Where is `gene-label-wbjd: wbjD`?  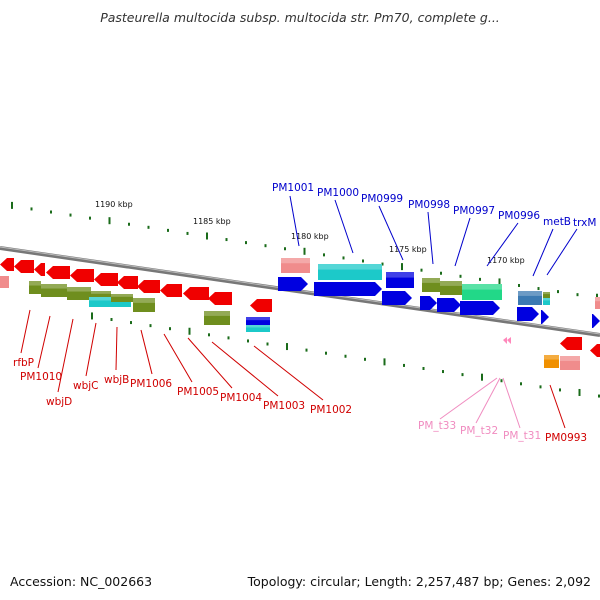
gene-label-wbjd: wbjD is located at coordinates (59, 402).